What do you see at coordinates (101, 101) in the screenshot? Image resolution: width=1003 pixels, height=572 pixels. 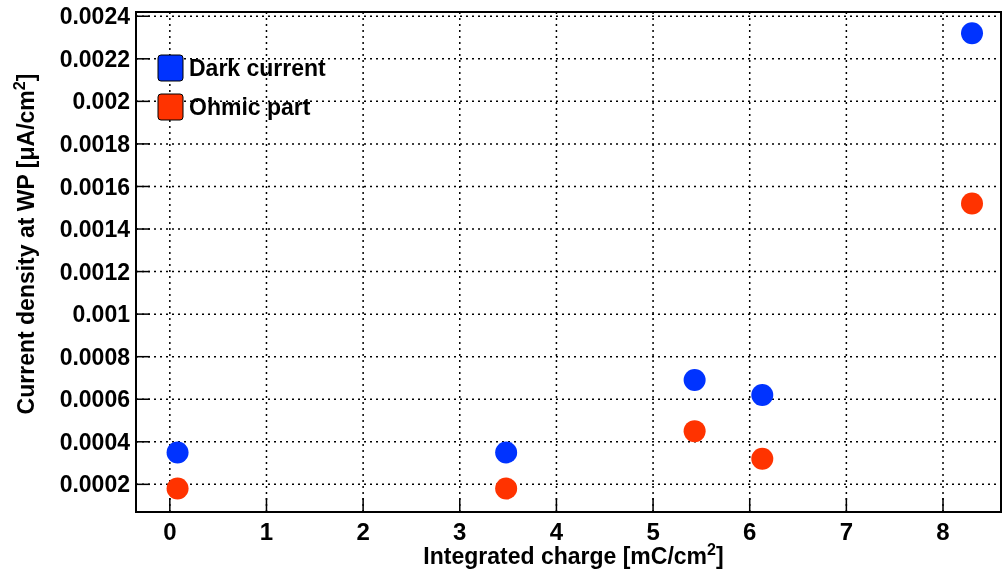 I see `y-tick-label: 0.002` at bounding box center [101, 101].